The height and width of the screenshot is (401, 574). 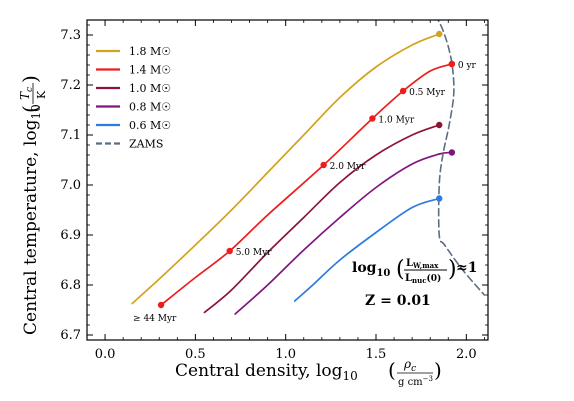 What do you see at coordinates (376, 354) in the screenshot?
I see `x-tick-label: 1.5` at bounding box center [376, 354].